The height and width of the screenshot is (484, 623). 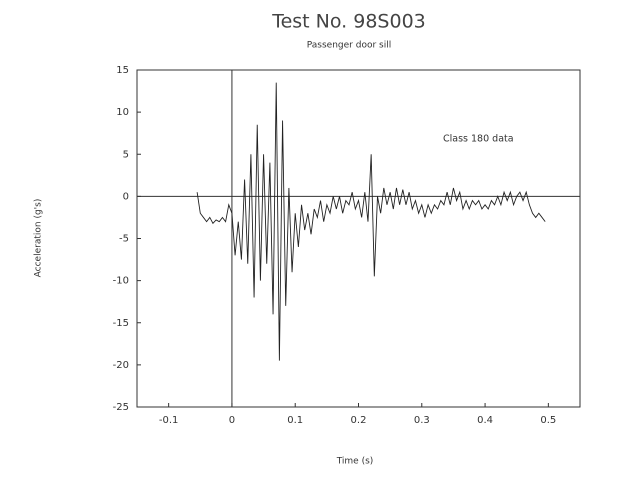 I want to click on chart-title: Test No. 98S003, so click(x=348, y=22).